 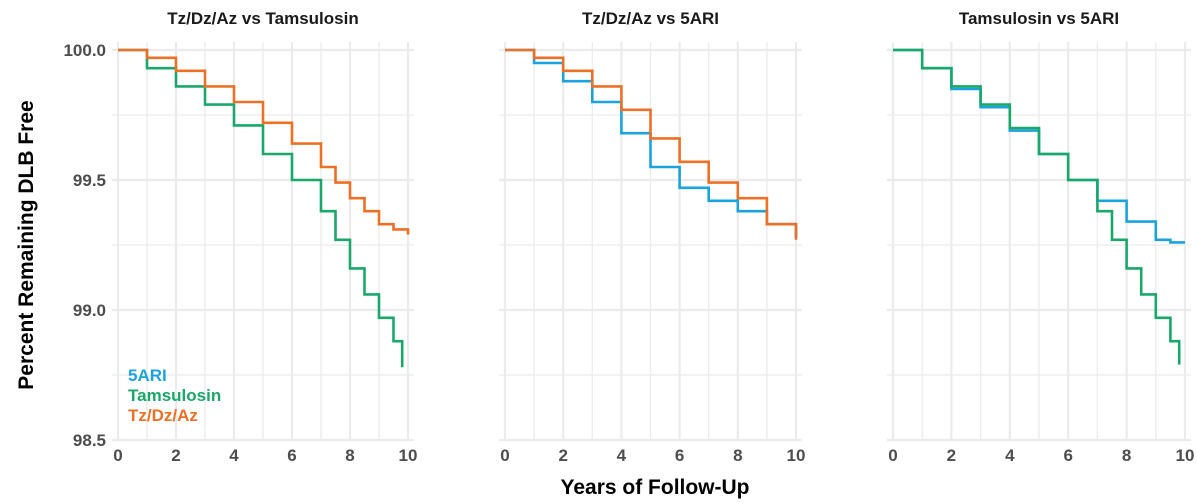 What do you see at coordinates (89, 180) in the screenshot?
I see `y-tick-label: 99.5` at bounding box center [89, 180].